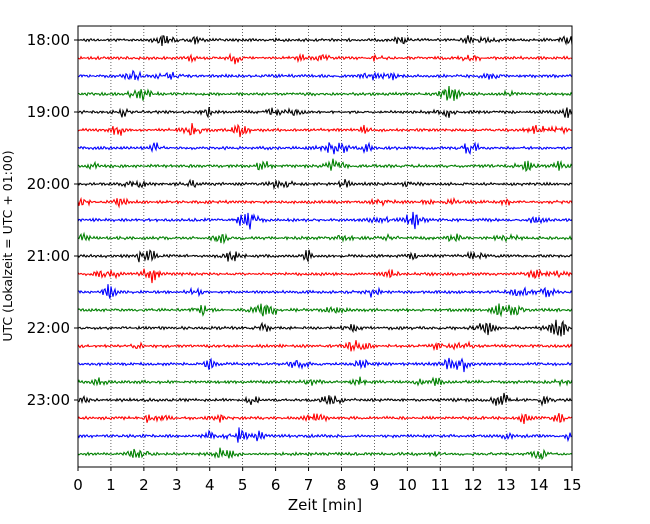 Image resolution: width=650 pixels, height=524 pixels. I want to click on x-tick-label: 4, so click(210, 485).